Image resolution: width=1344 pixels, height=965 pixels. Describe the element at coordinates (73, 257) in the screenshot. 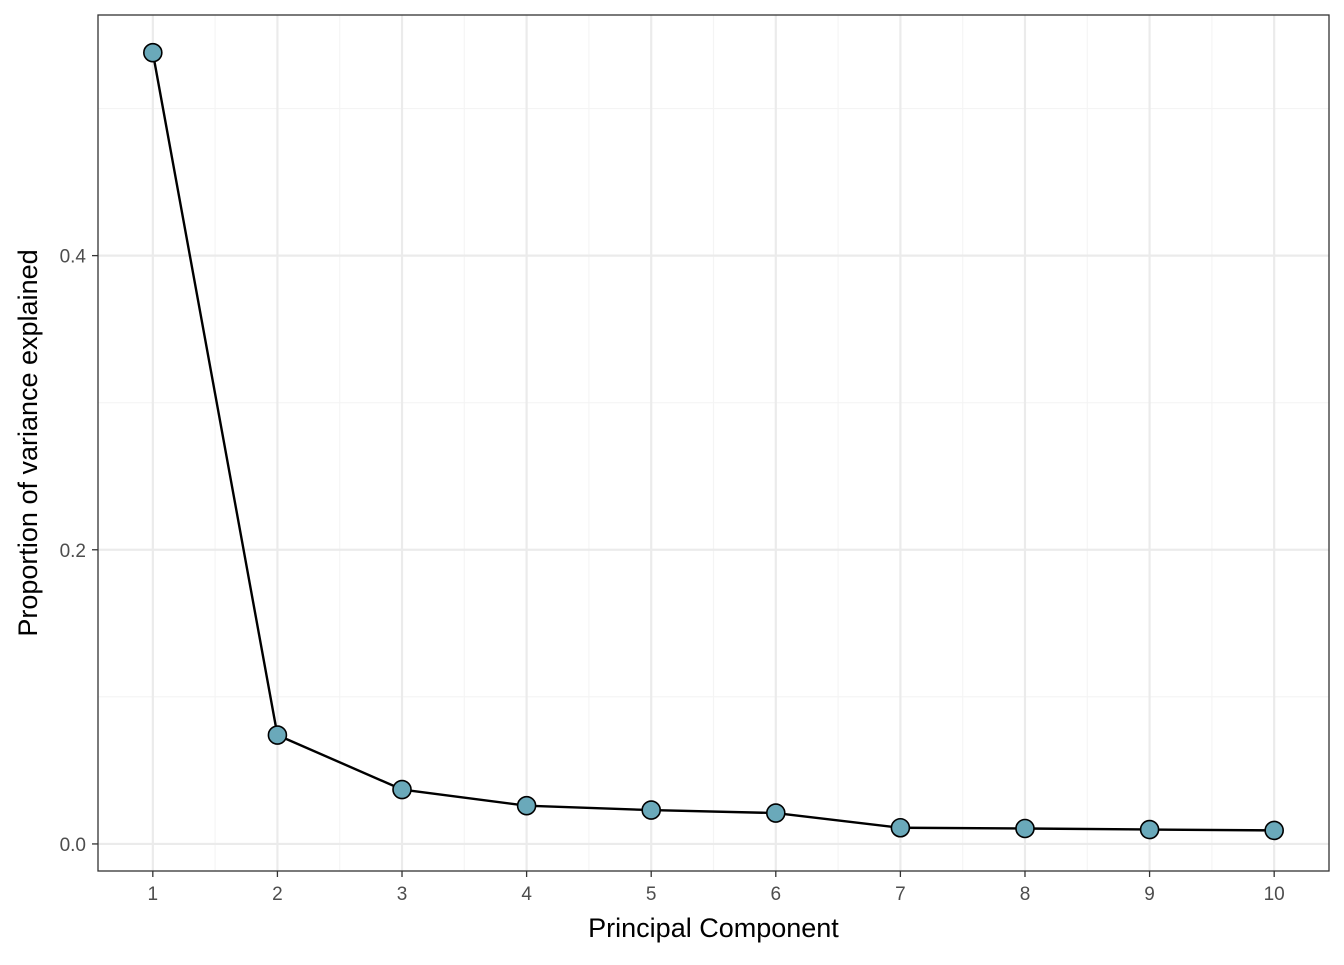

I see `y-tick-label: 0.4` at that location.